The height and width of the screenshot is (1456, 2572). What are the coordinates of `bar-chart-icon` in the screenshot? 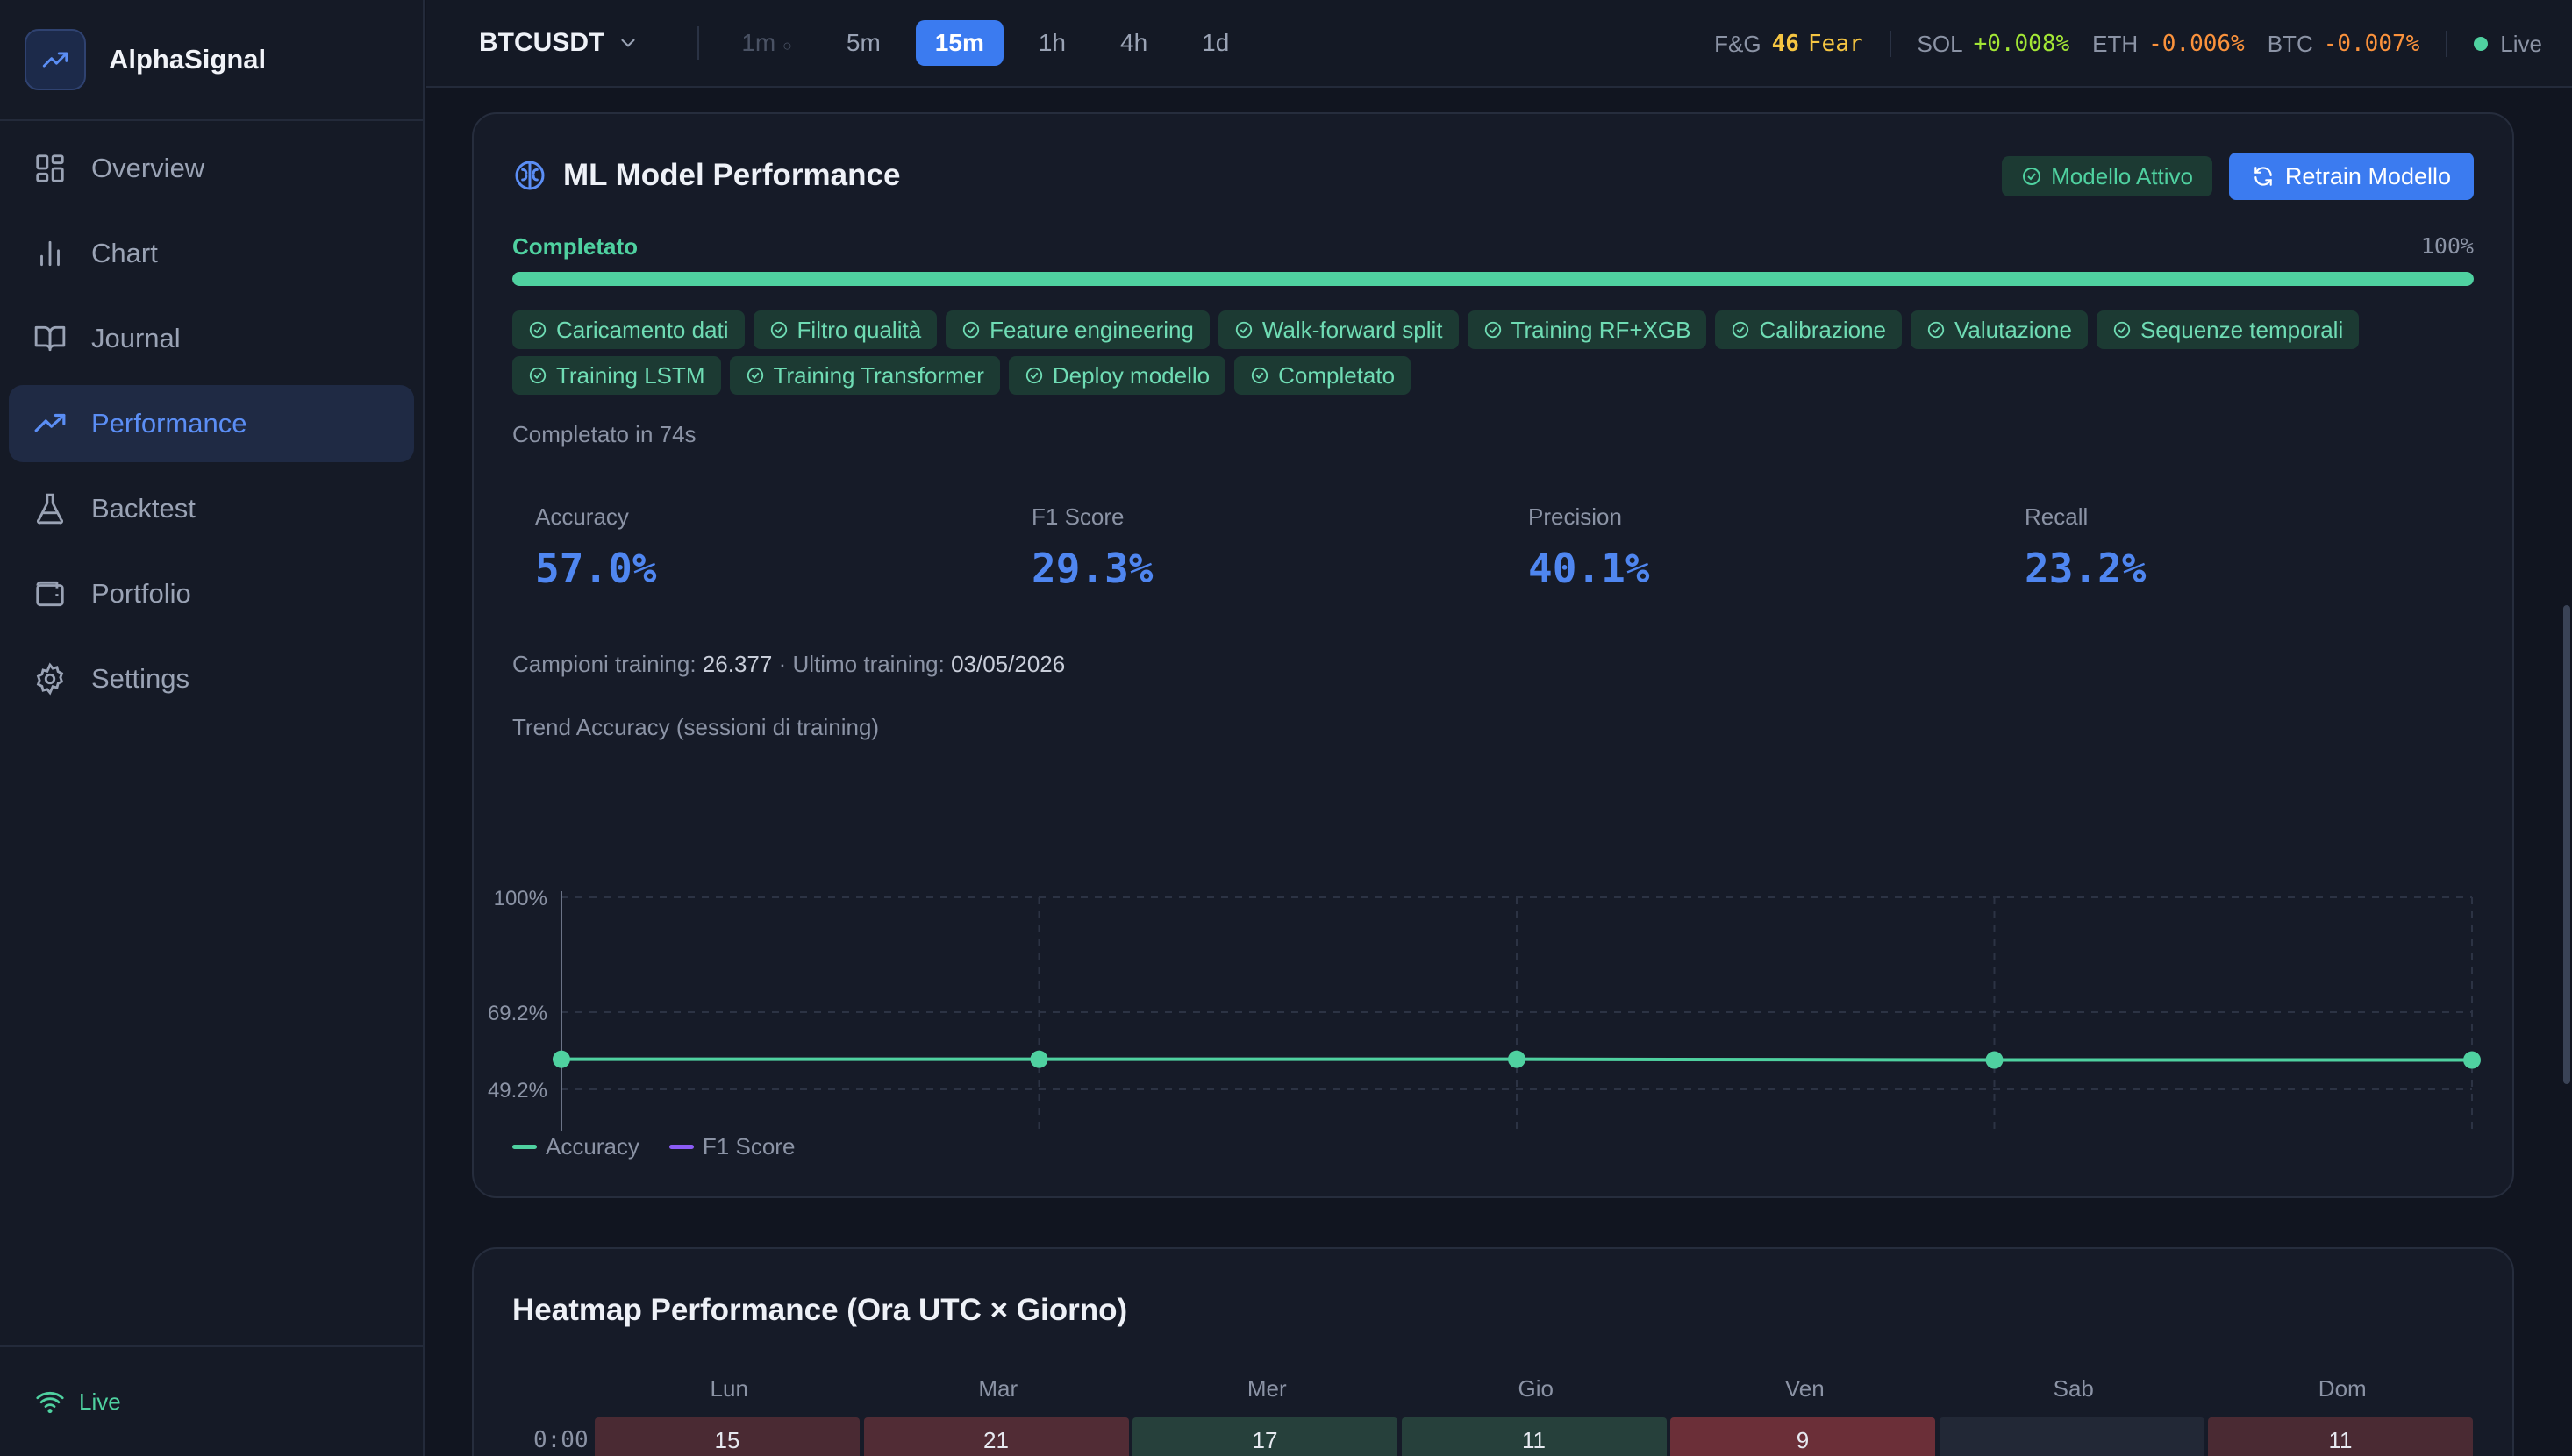 It's located at (50, 253).